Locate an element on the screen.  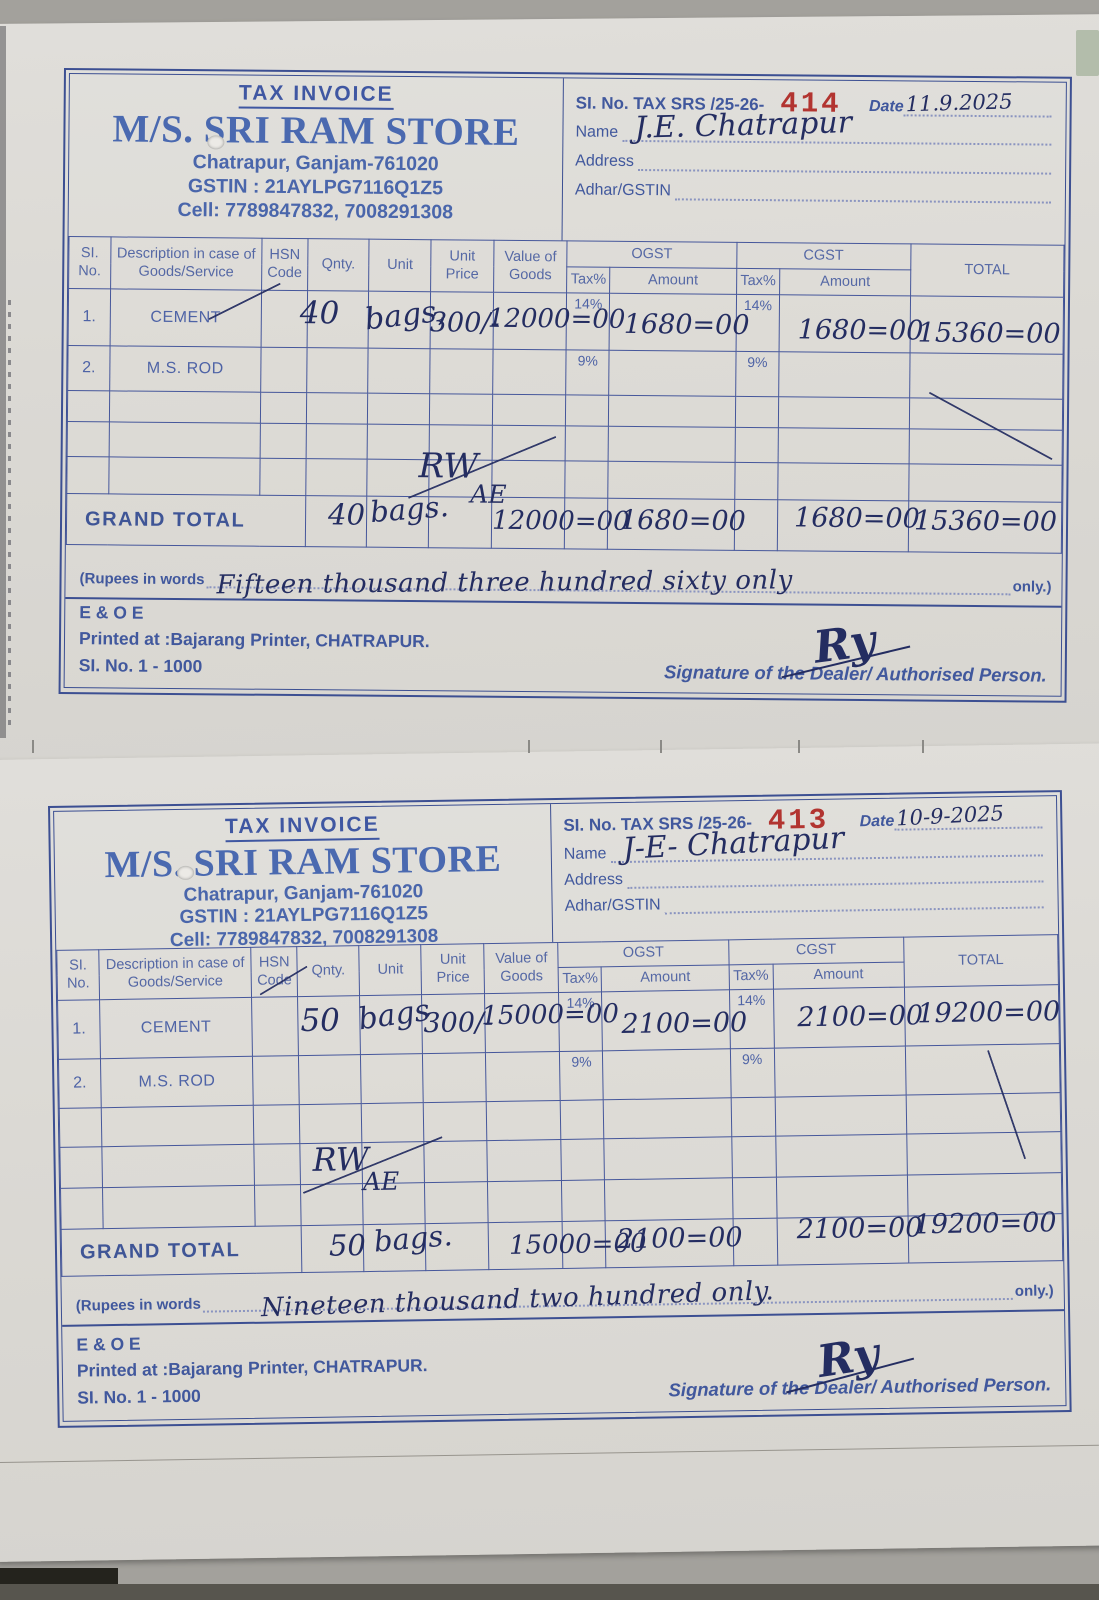
col-total: TOTAL is located at coordinates (987, 270).